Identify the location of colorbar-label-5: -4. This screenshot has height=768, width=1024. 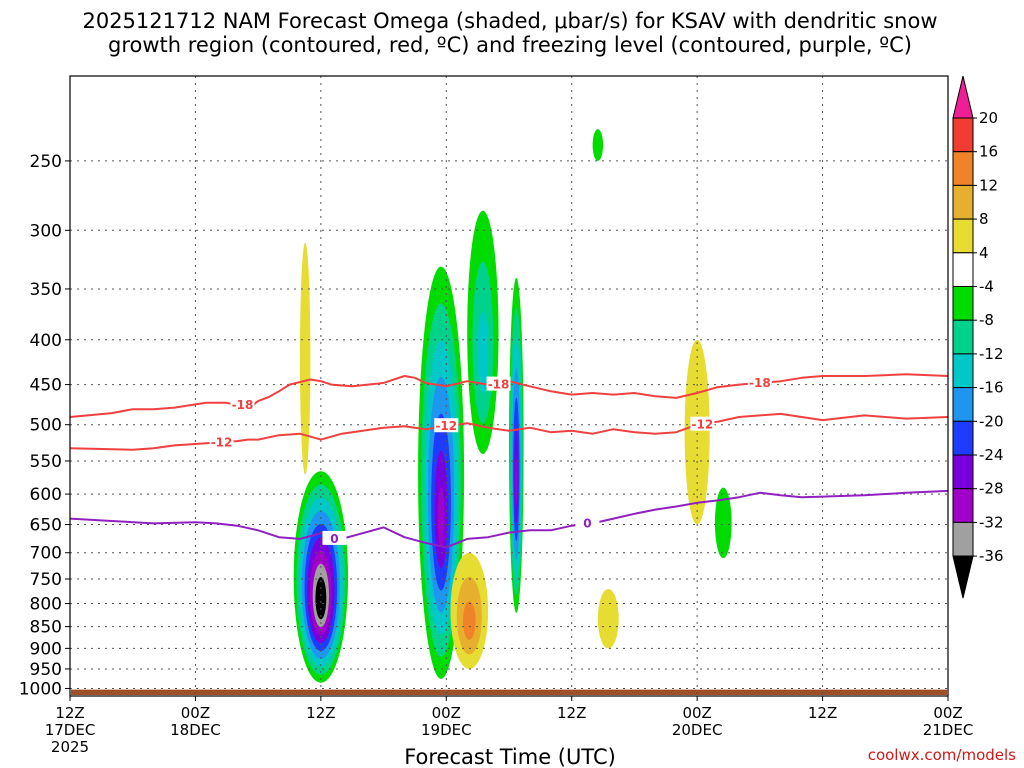
(986, 287).